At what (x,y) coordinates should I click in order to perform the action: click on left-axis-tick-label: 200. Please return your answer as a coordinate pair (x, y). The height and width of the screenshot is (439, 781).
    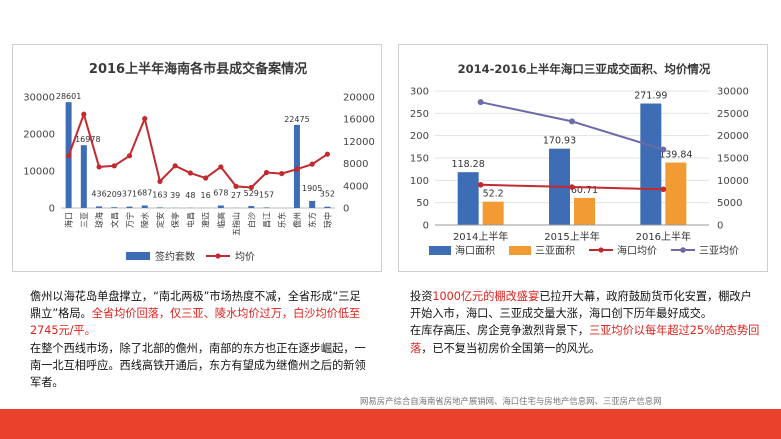
    Looking at the image, I should click on (419, 136).